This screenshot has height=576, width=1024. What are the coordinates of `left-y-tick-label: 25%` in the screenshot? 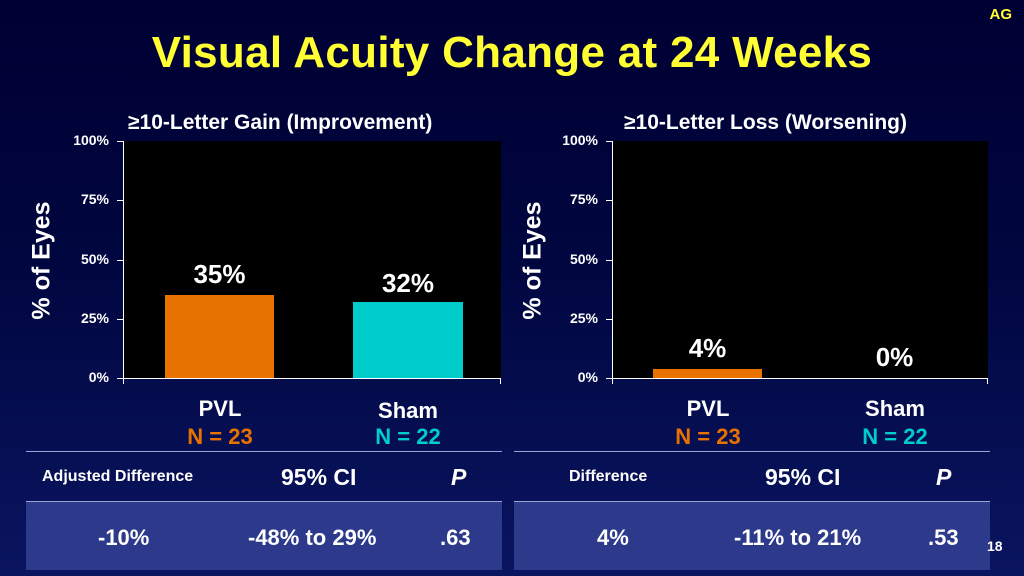 It's located at (94, 317).